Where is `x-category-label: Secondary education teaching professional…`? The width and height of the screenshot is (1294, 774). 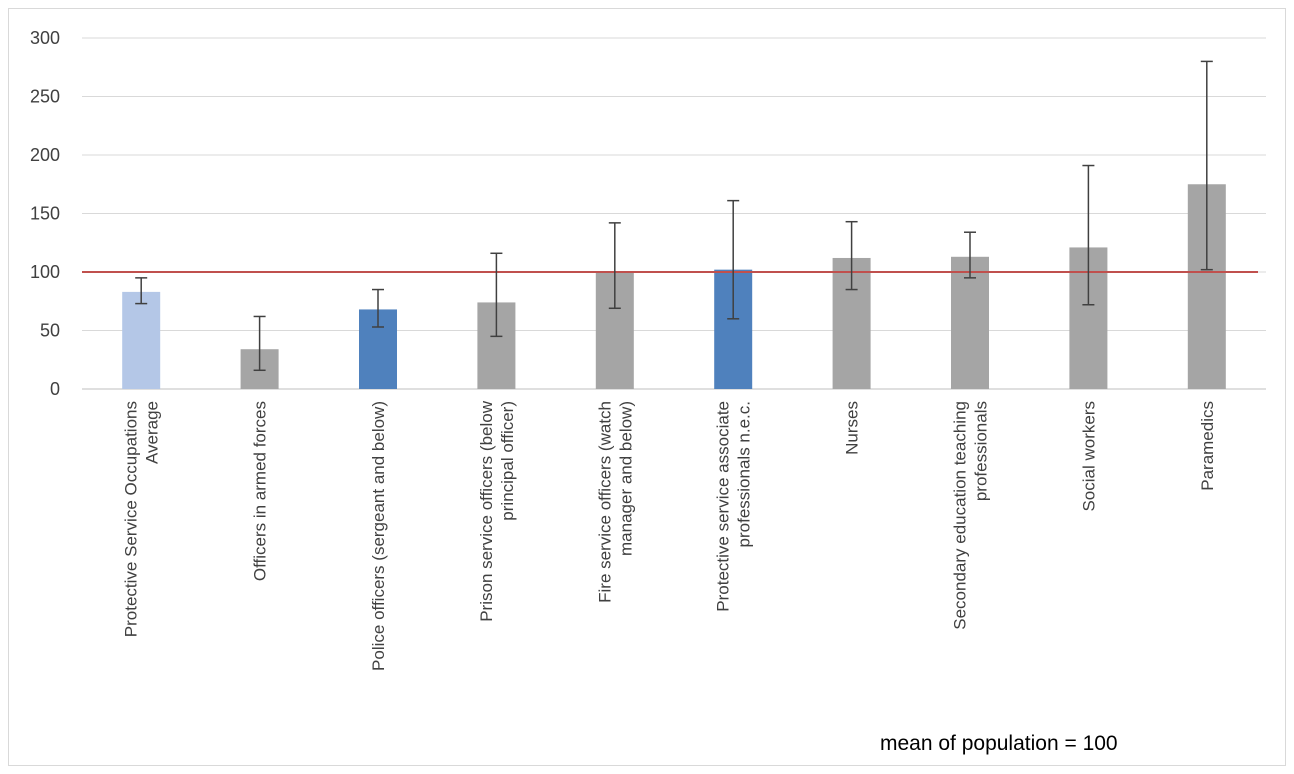 x-category-label: Secondary education teaching professional… is located at coordinates (971, 515).